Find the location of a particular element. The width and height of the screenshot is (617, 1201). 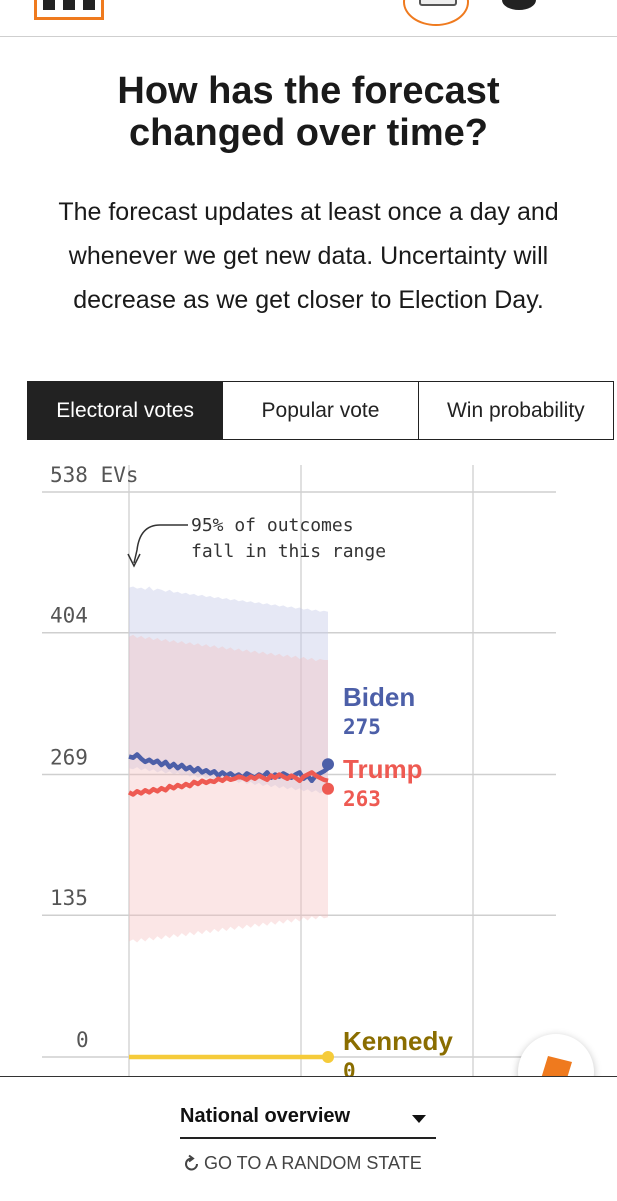

site-header is located at coordinates (308, 18).